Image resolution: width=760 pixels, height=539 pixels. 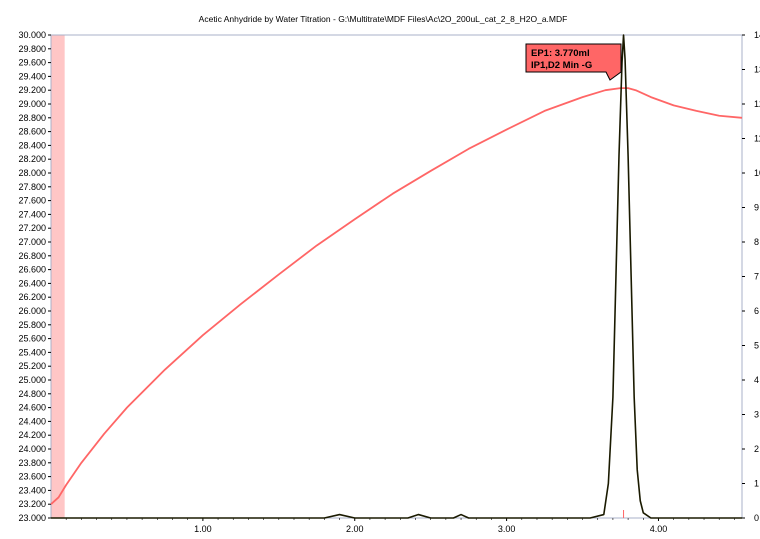 I want to click on y-right-tick-label: 2, so click(x=756, y=449).